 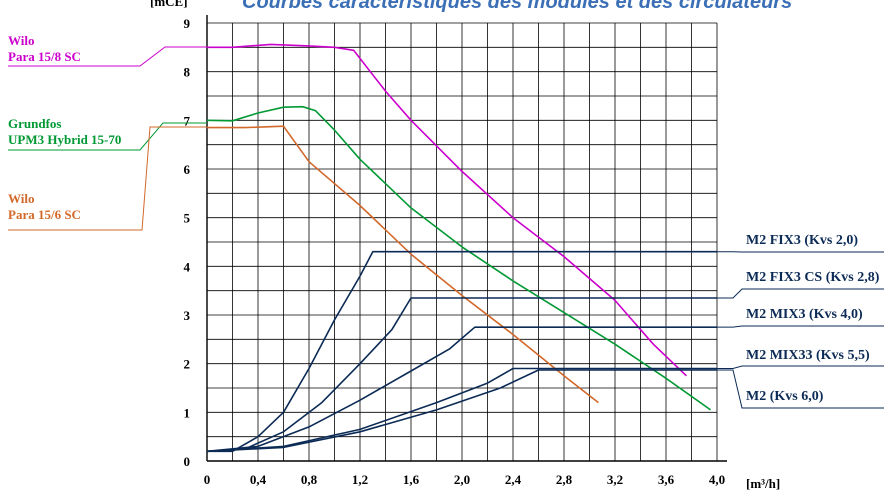 I want to click on y-tick-label: 1, so click(x=187, y=412).